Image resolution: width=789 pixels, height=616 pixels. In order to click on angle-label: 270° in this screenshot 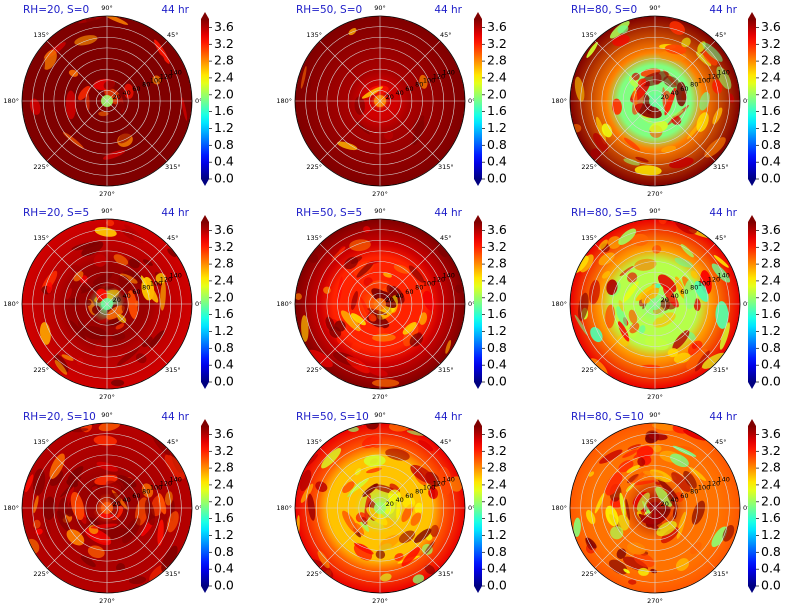, I will do `click(380, 194)`.